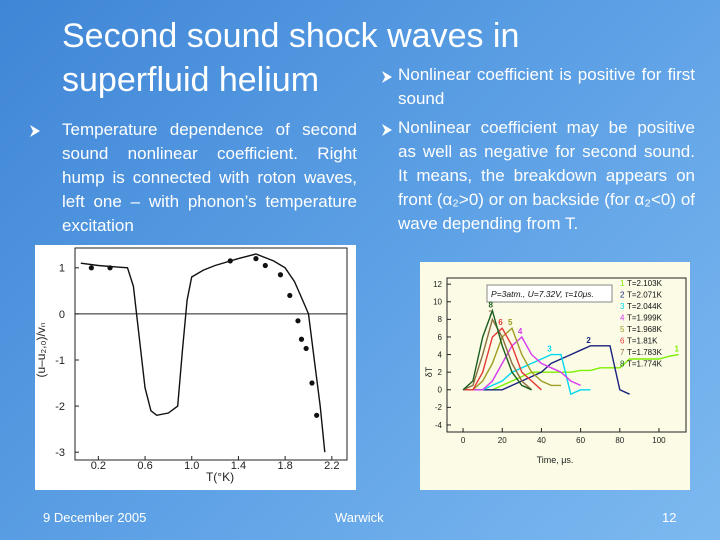  I want to click on footer-place: Warwick, so click(359, 517).